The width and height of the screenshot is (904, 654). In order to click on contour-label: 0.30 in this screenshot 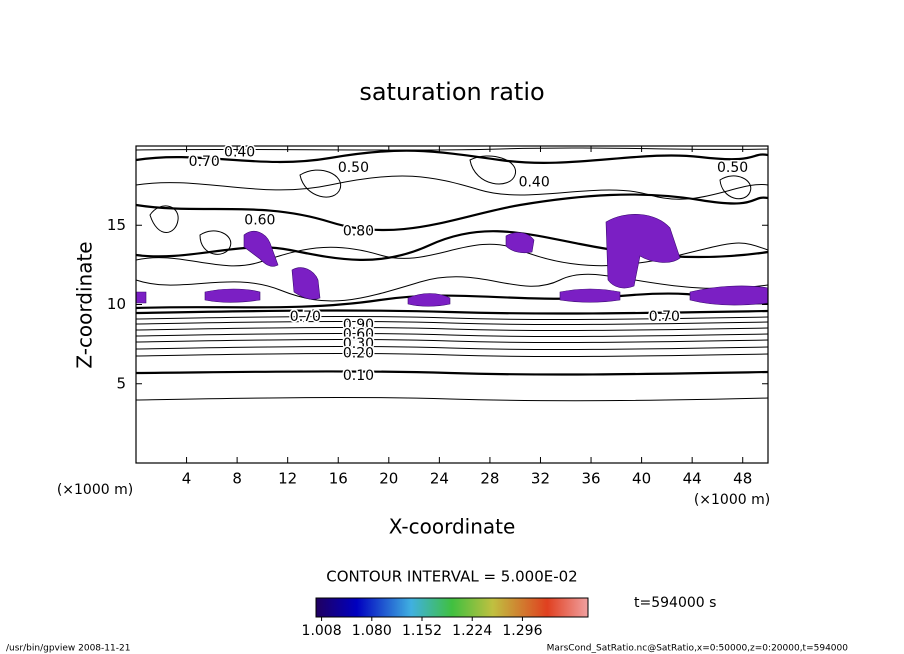, I will do `click(358, 344)`.